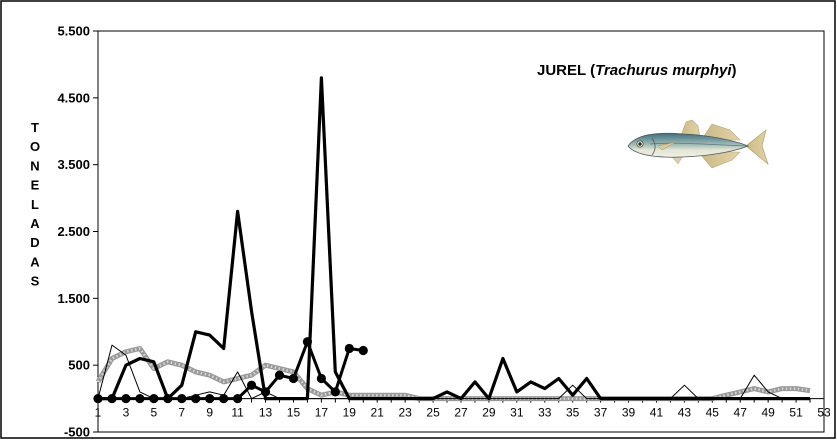 The height and width of the screenshot is (440, 837). What do you see at coordinates (322, 413) in the screenshot?
I see `x-tick-label: 17` at bounding box center [322, 413].